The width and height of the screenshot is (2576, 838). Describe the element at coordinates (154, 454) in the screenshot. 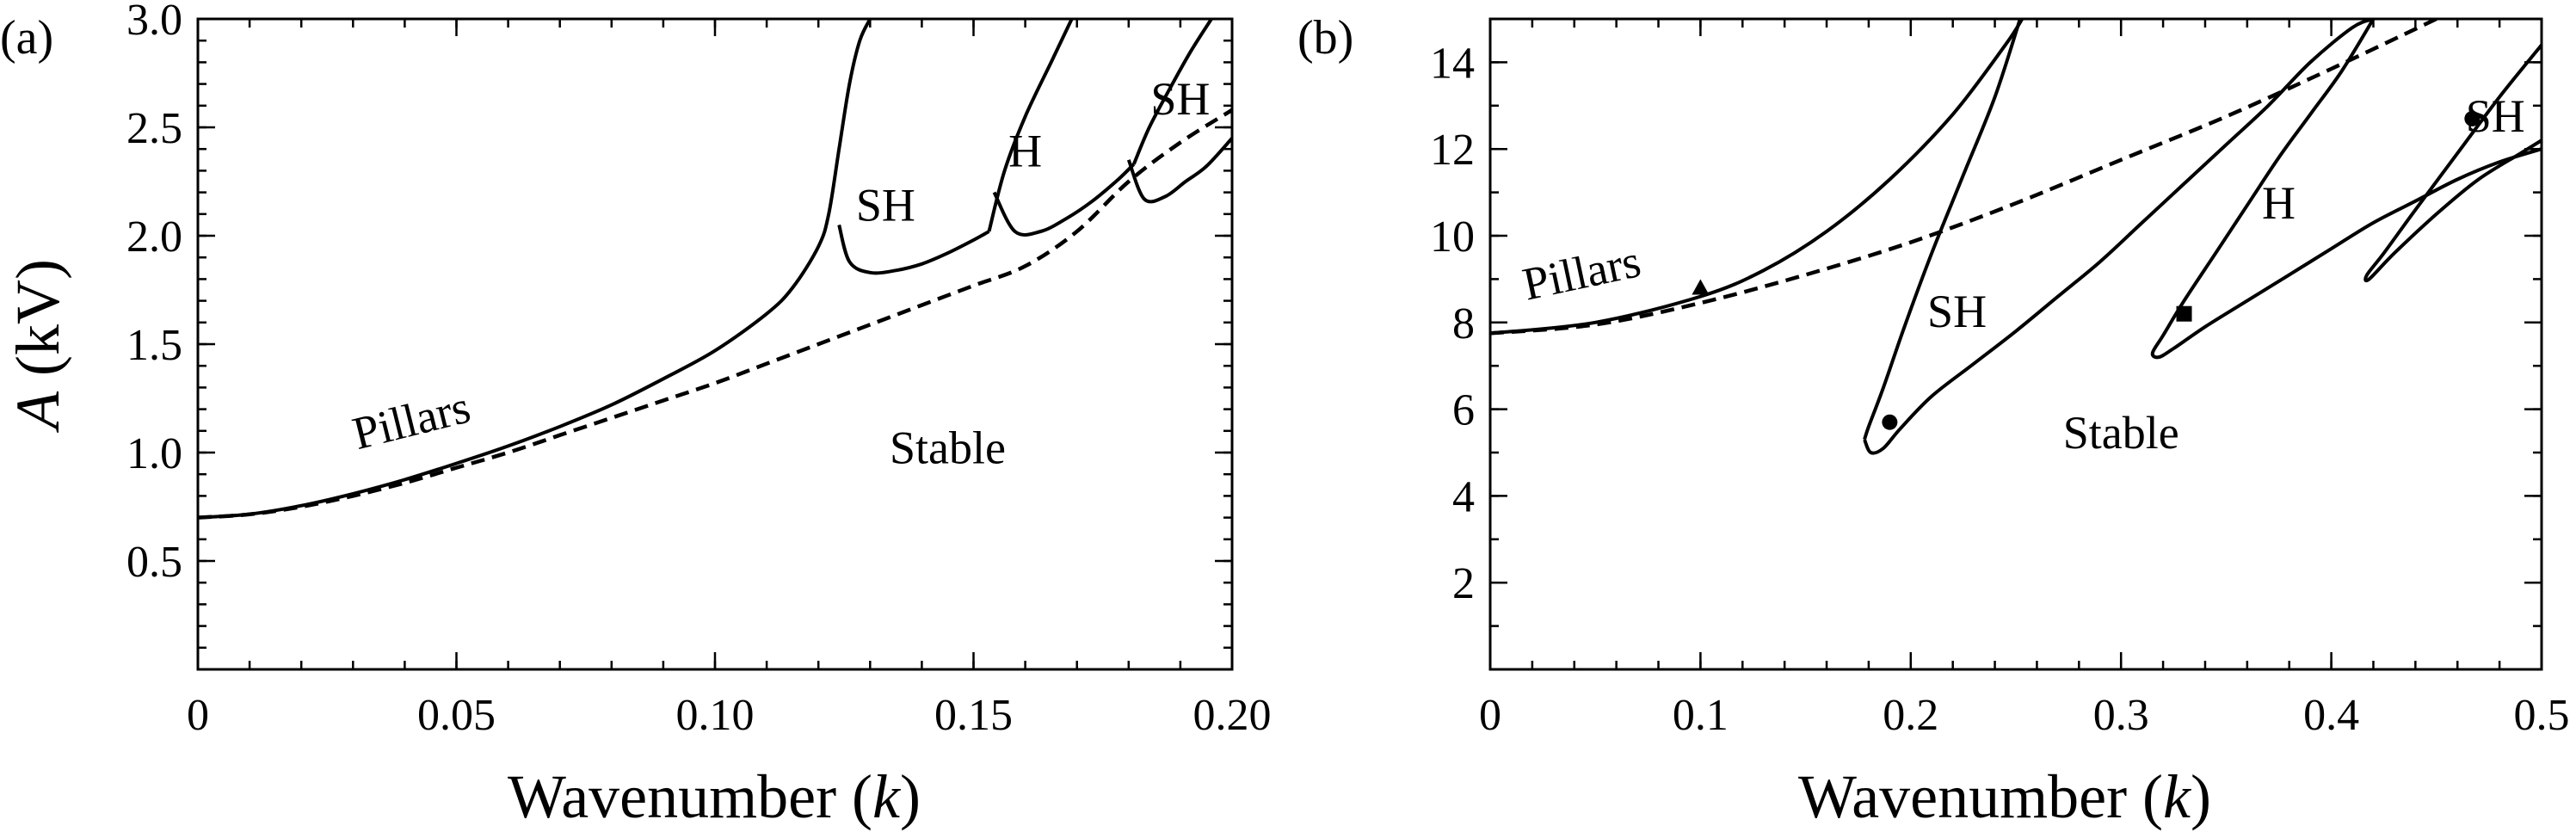

I see `panel-a-y-tick-label: 1.0` at that location.